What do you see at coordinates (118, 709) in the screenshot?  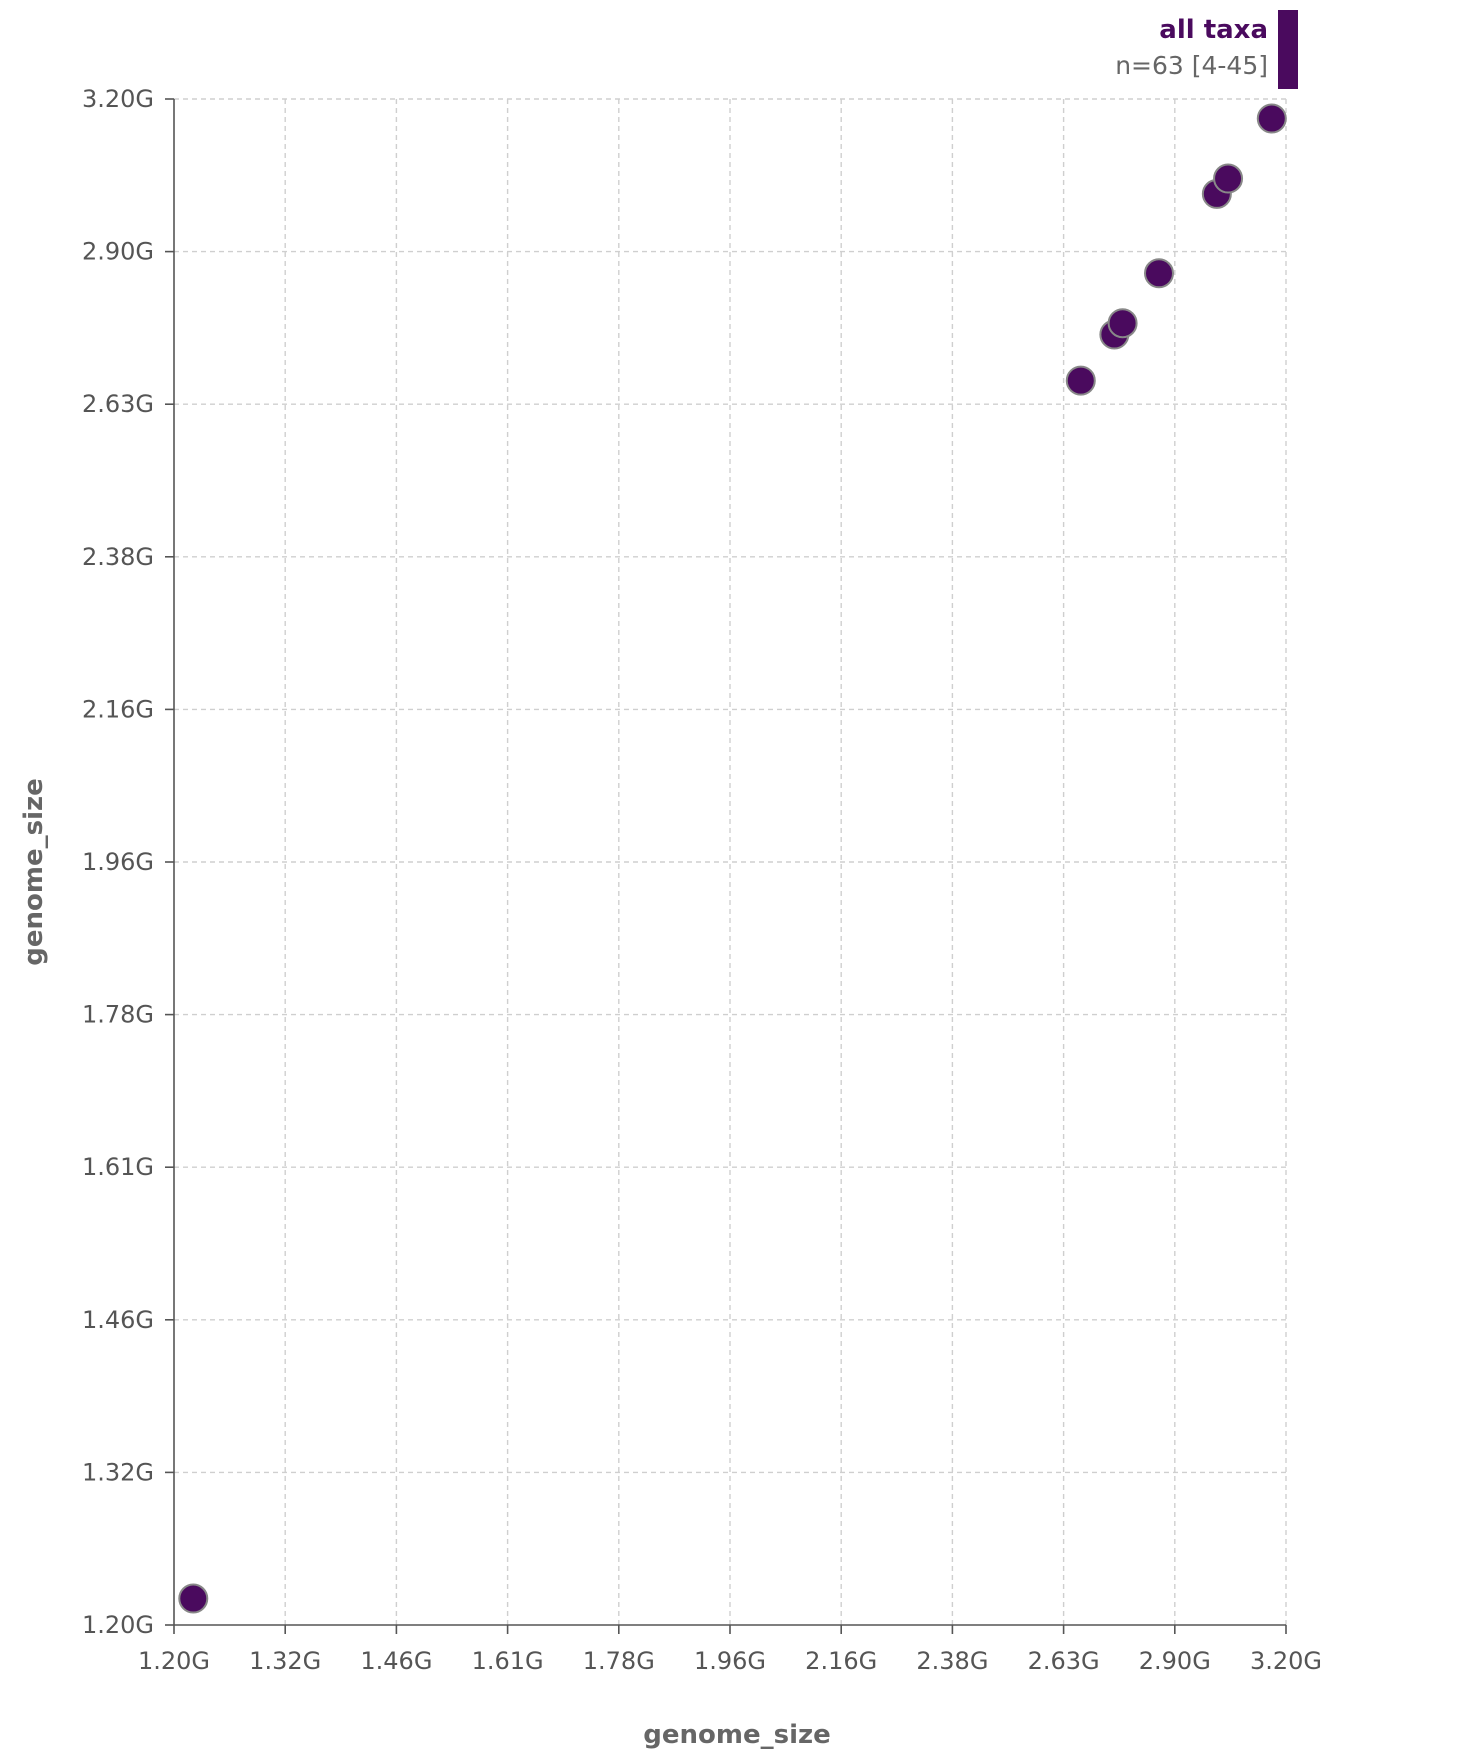 I see `y-tick-label: 2.16G` at bounding box center [118, 709].